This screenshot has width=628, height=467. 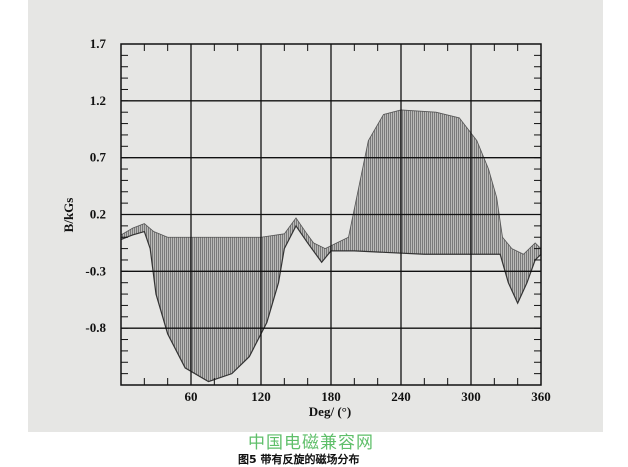 What do you see at coordinates (330, 411) in the screenshot?
I see `x-axis-label: Deg/ (°)` at bounding box center [330, 411].